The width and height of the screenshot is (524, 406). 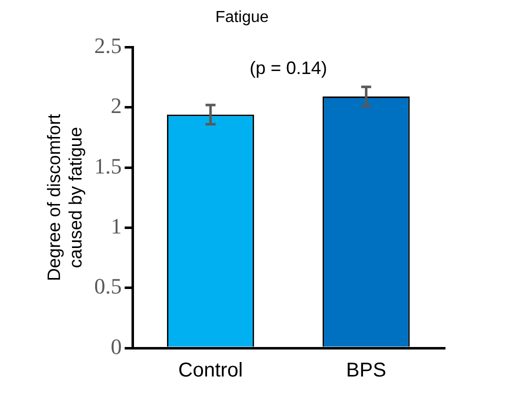 I want to click on y-tick-label: 1, so click(x=116, y=225).